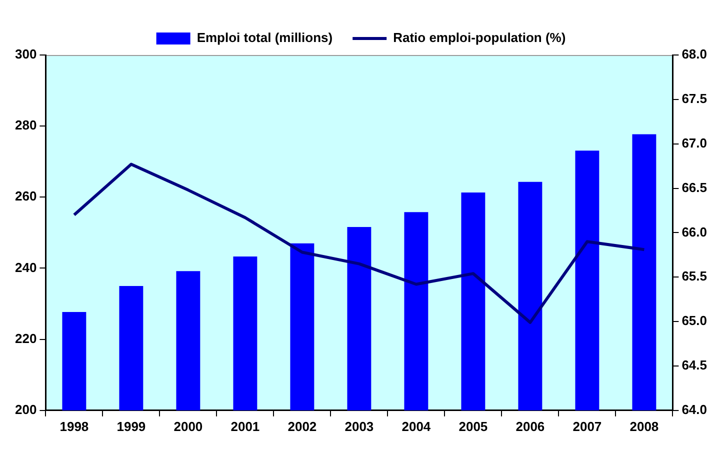  What do you see at coordinates (695, 187) in the screenshot?
I see `y2-tick-label: 66.5` at bounding box center [695, 187].